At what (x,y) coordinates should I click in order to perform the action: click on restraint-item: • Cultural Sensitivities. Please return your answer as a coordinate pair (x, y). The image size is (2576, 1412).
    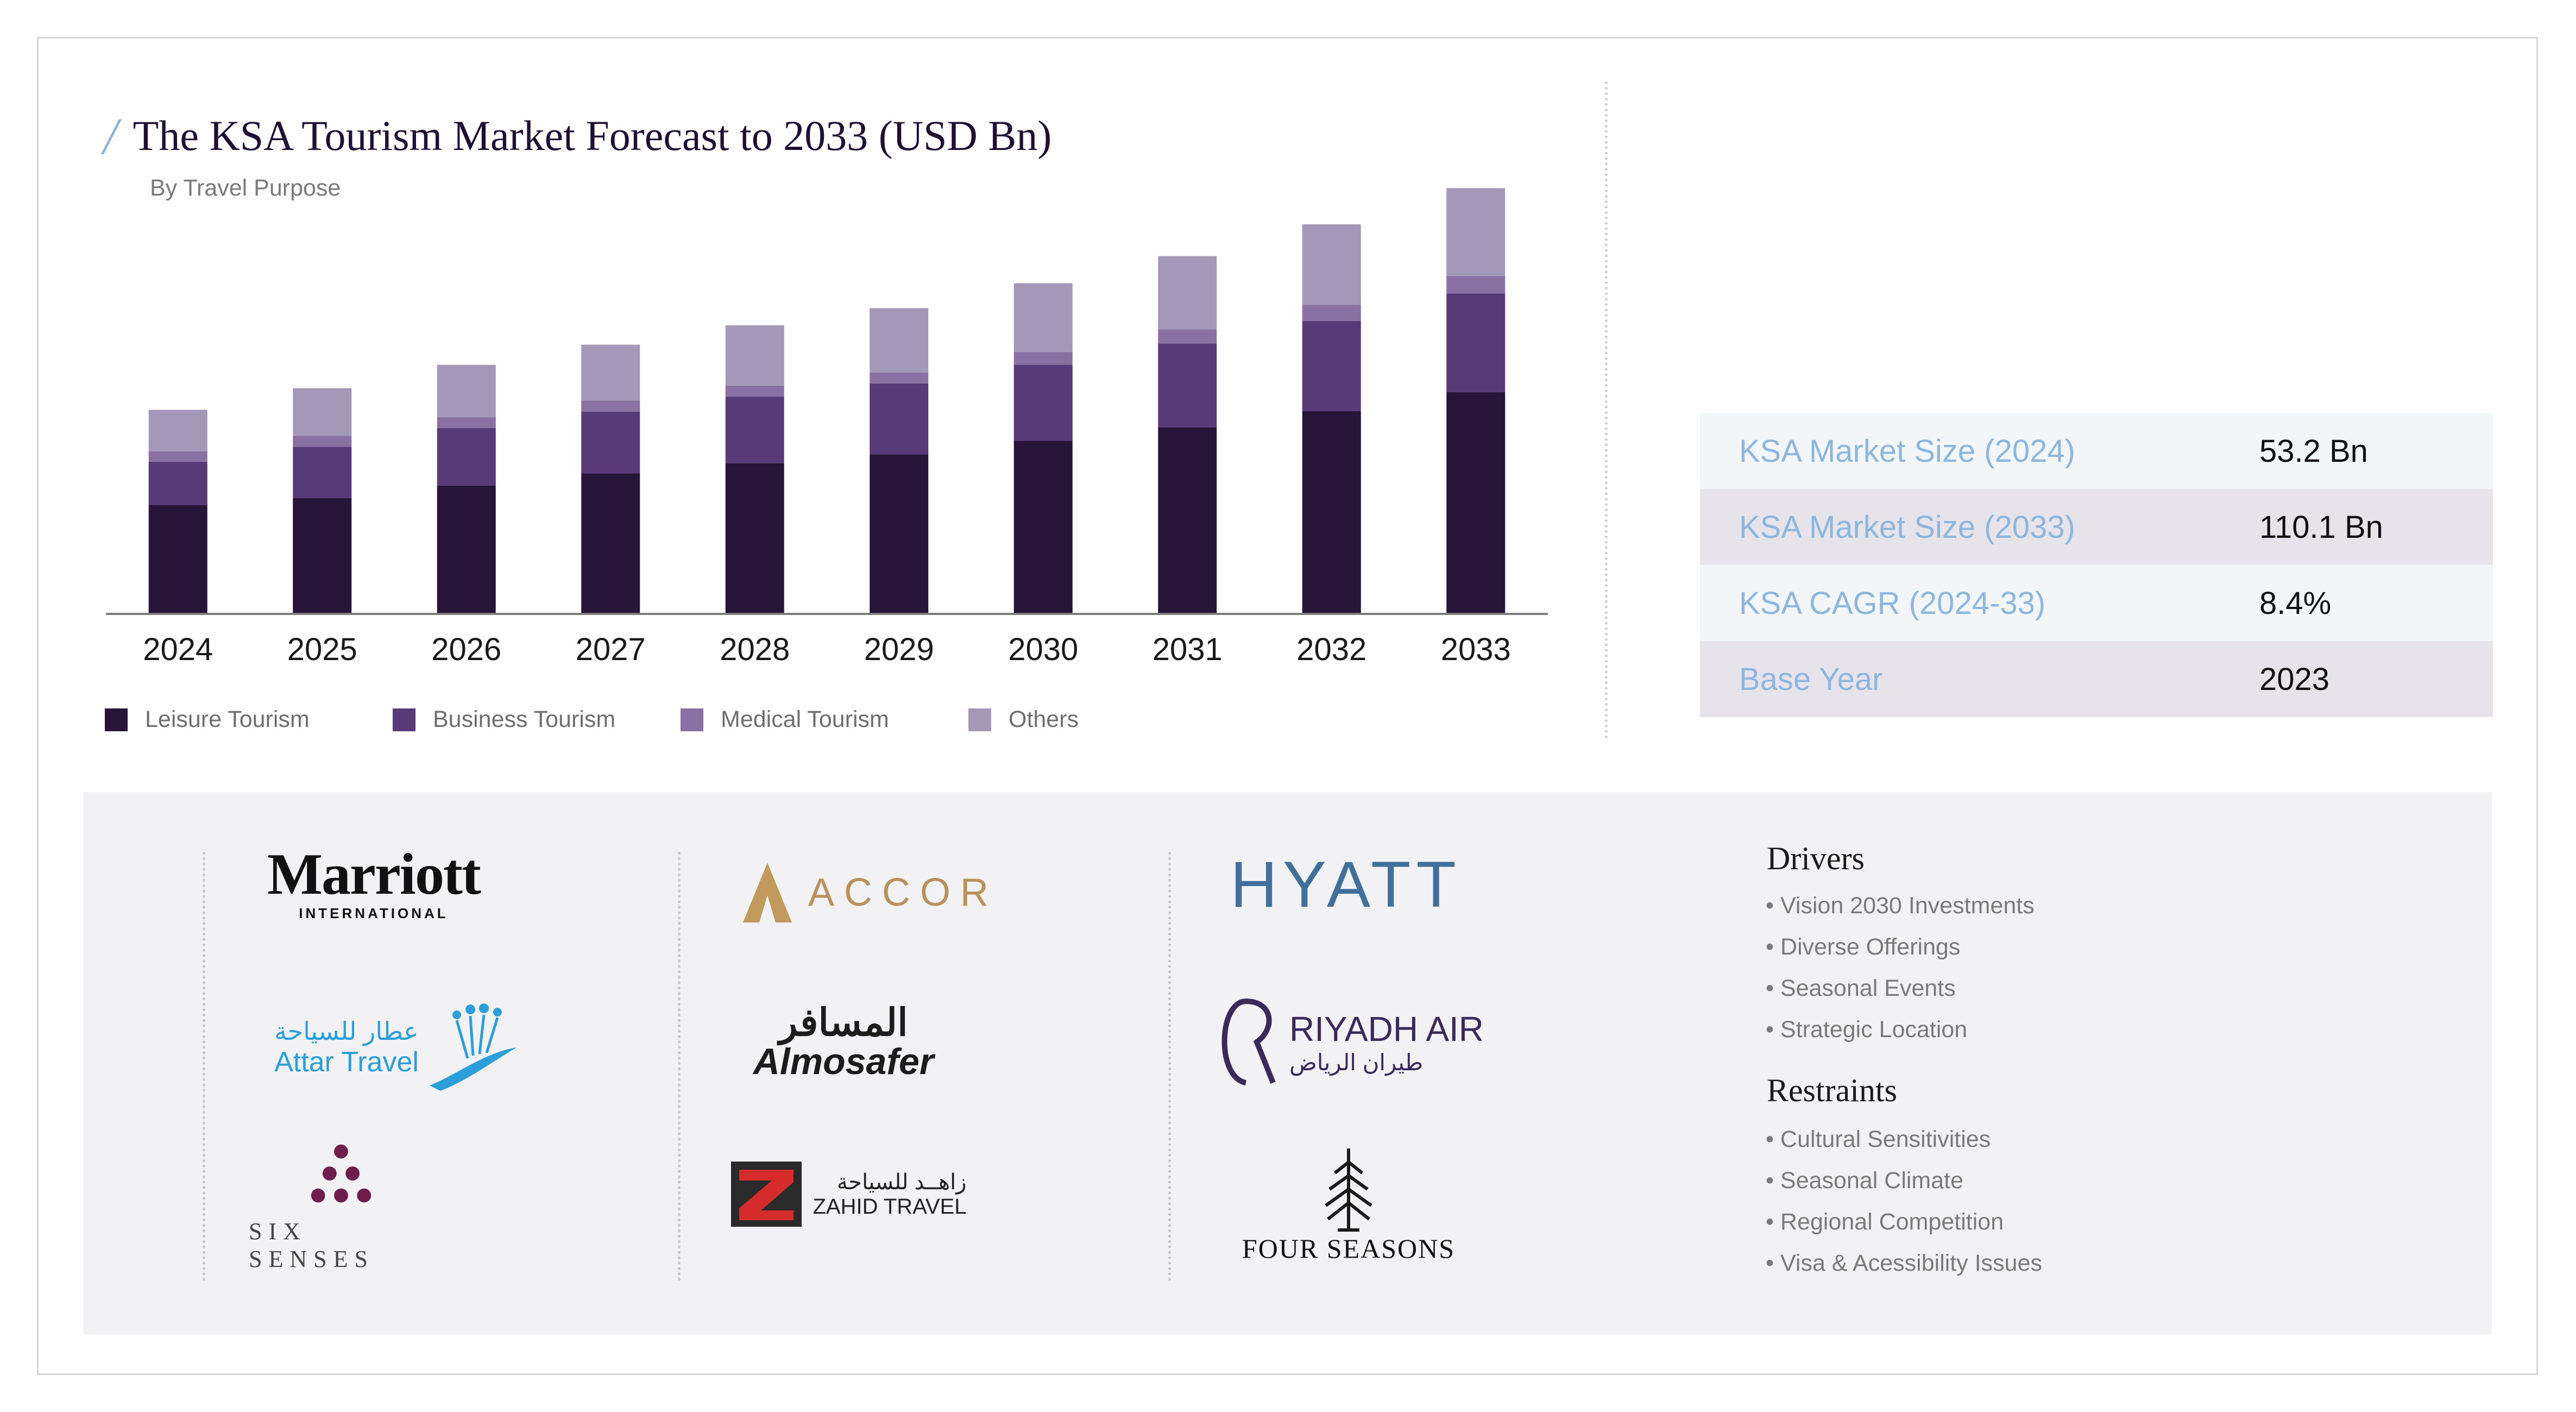
    Looking at the image, I should click on (1878, 1139).